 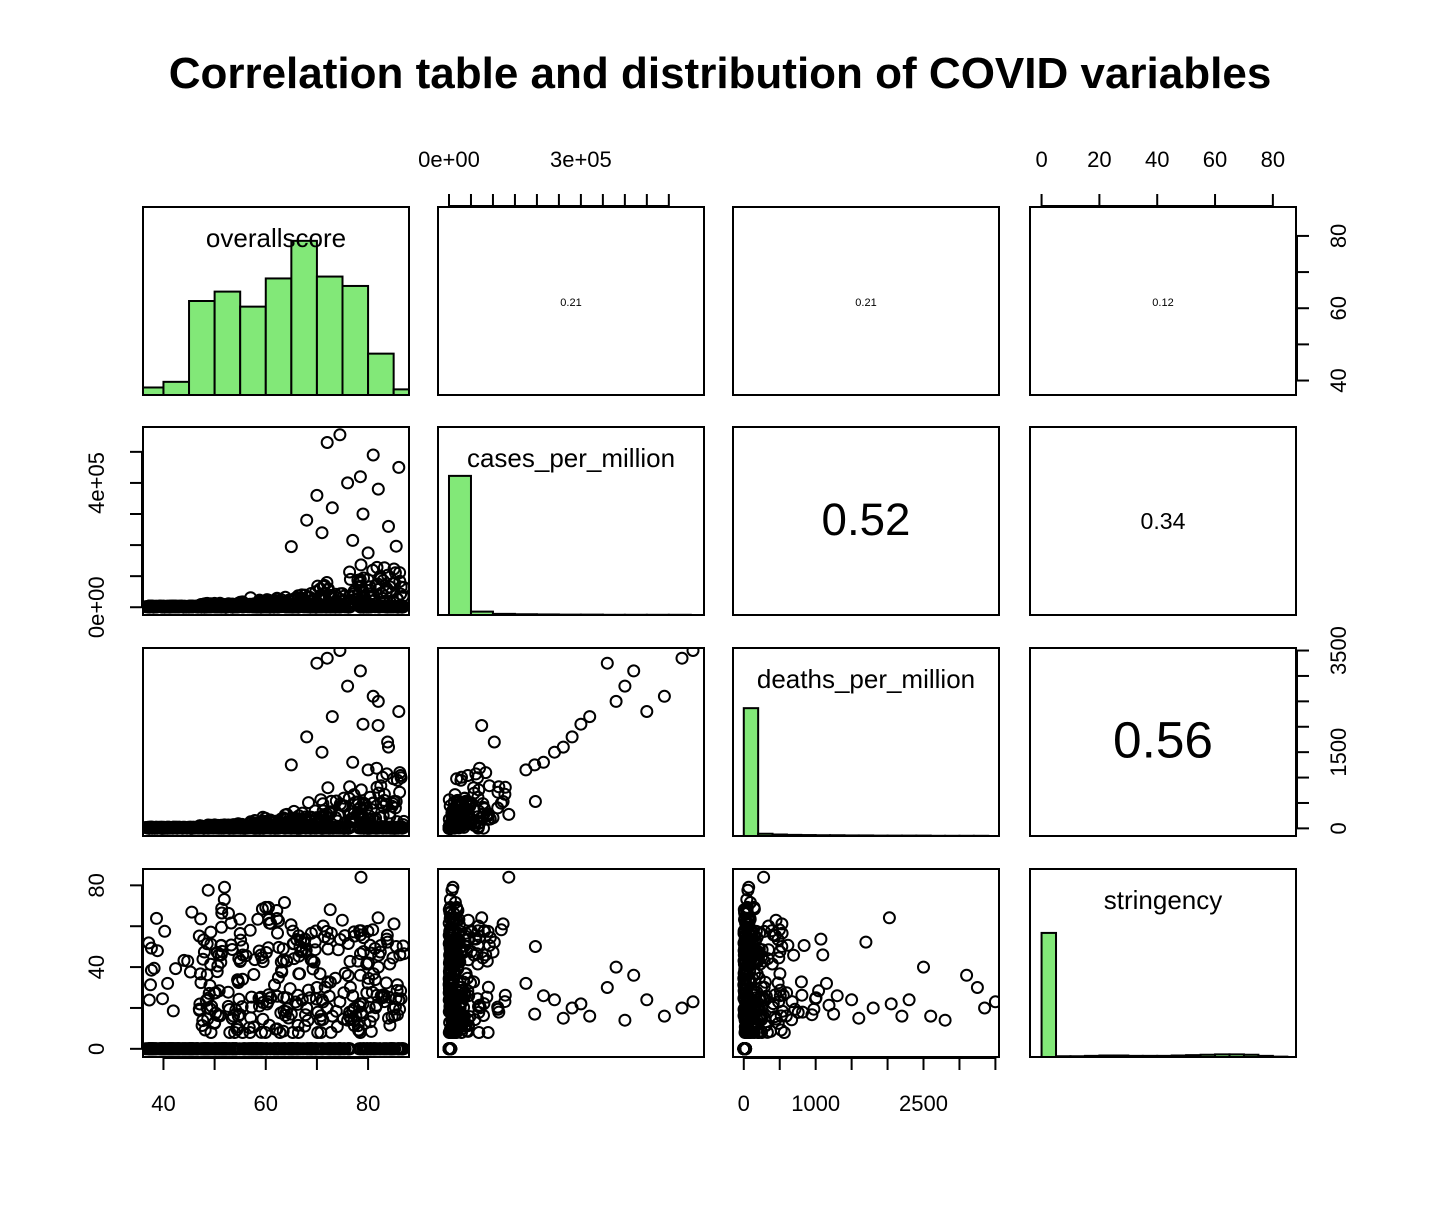 What do you see at coordinates (96, 607) in the screenshot?
I see `tick-label: 0e+00` at bounding box center [96, 607].